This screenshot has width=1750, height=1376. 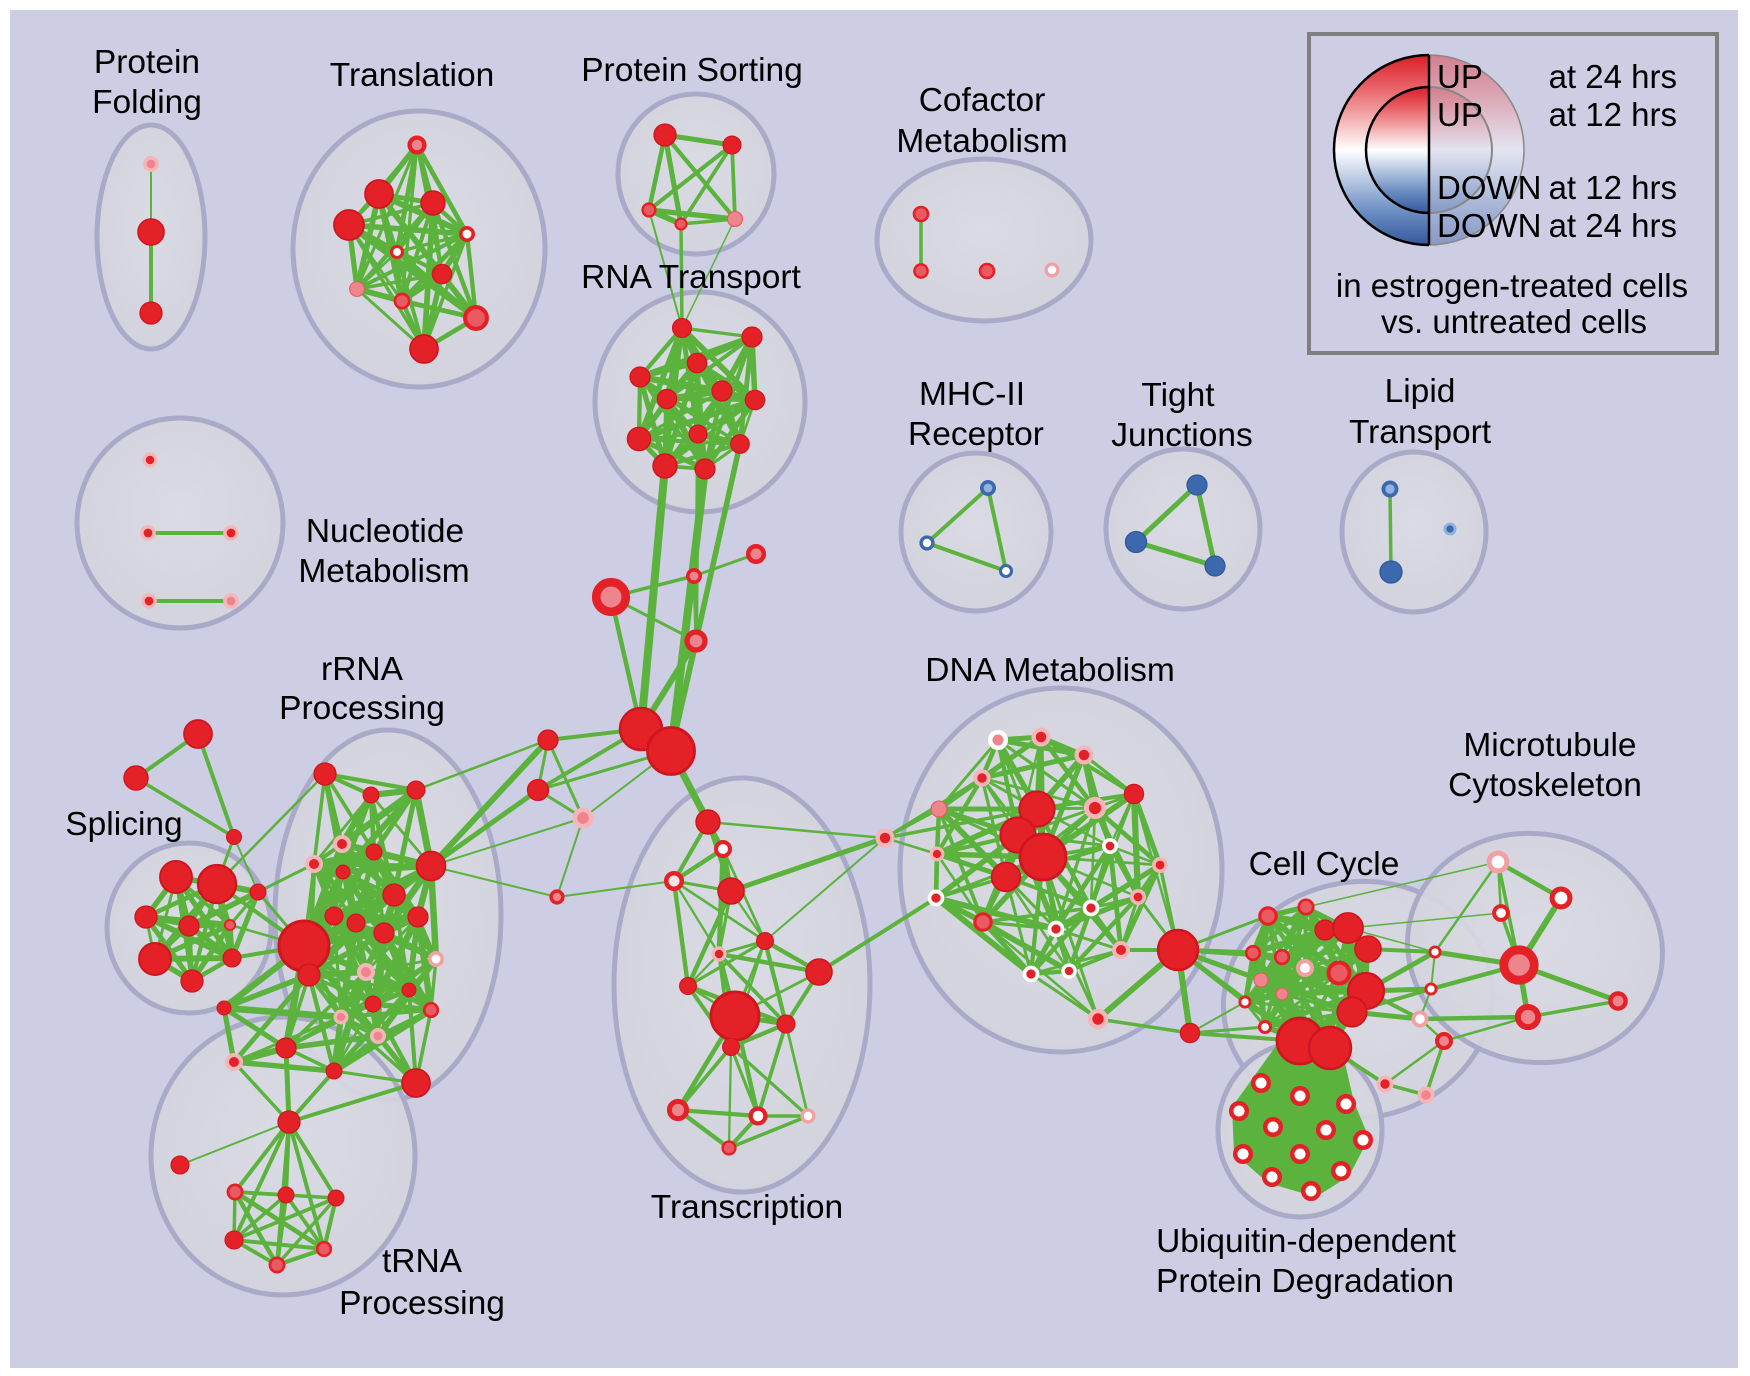 What do you see at coordinates (123, 824) in the screenshot?
I see `svg-text: Splicing` at bounding box center [123, 824].